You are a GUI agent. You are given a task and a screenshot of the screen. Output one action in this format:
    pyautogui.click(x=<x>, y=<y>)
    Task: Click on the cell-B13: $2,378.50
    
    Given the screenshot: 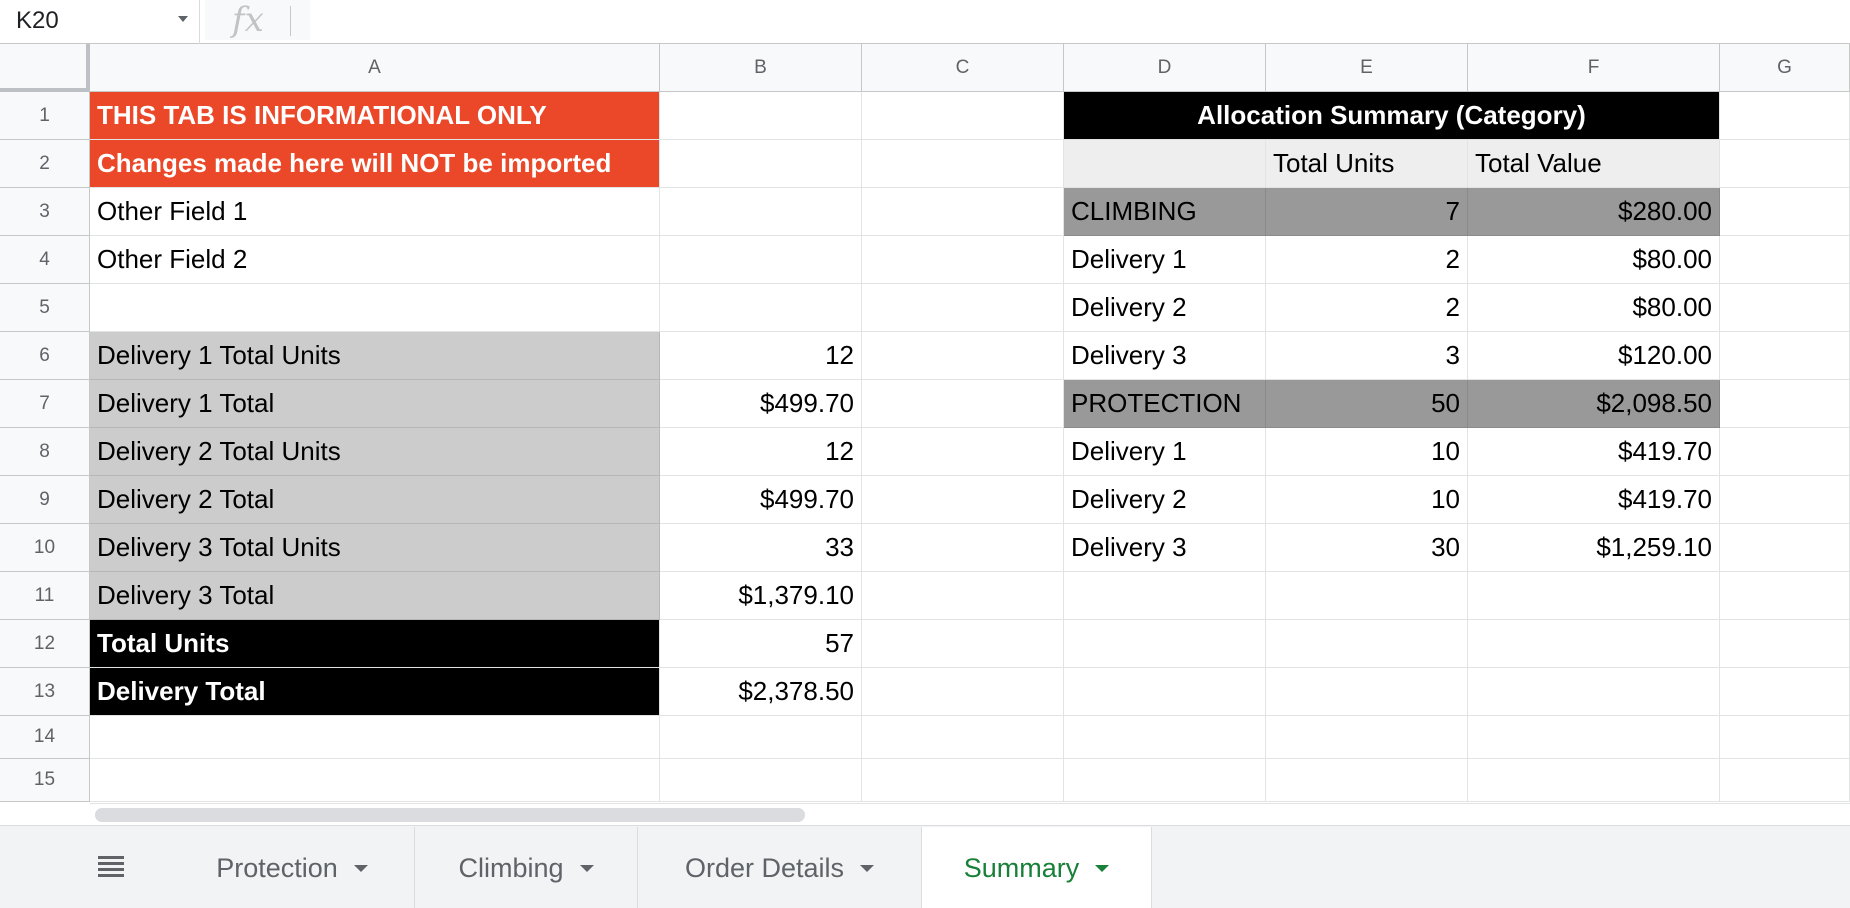 What is the action you would take?
    pyautogui.click(x=761, y=692)
    